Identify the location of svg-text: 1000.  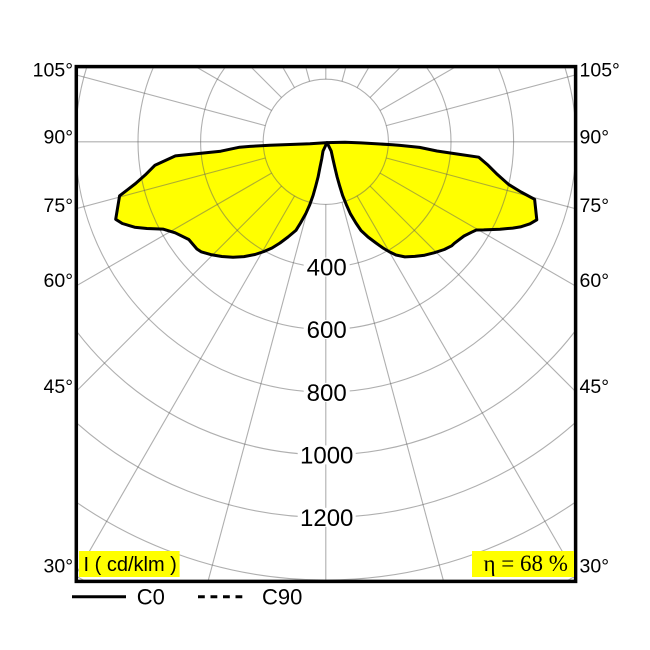
(326, 456).